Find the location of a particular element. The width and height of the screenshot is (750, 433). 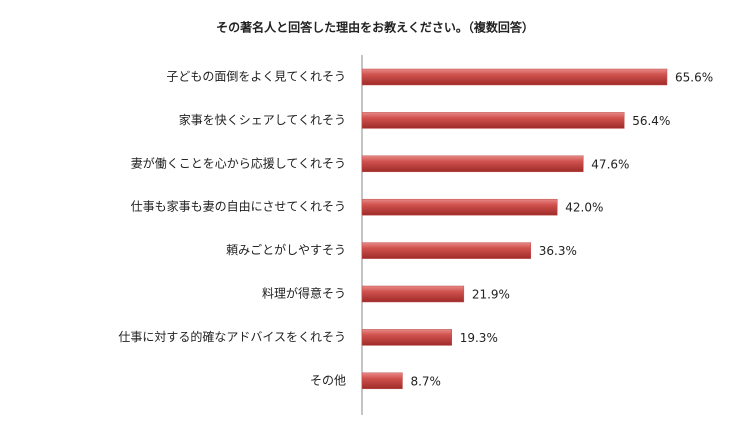

y-tick-label: 妻が働くことを心から応援してくれそう is located at coordinates (238, 162).